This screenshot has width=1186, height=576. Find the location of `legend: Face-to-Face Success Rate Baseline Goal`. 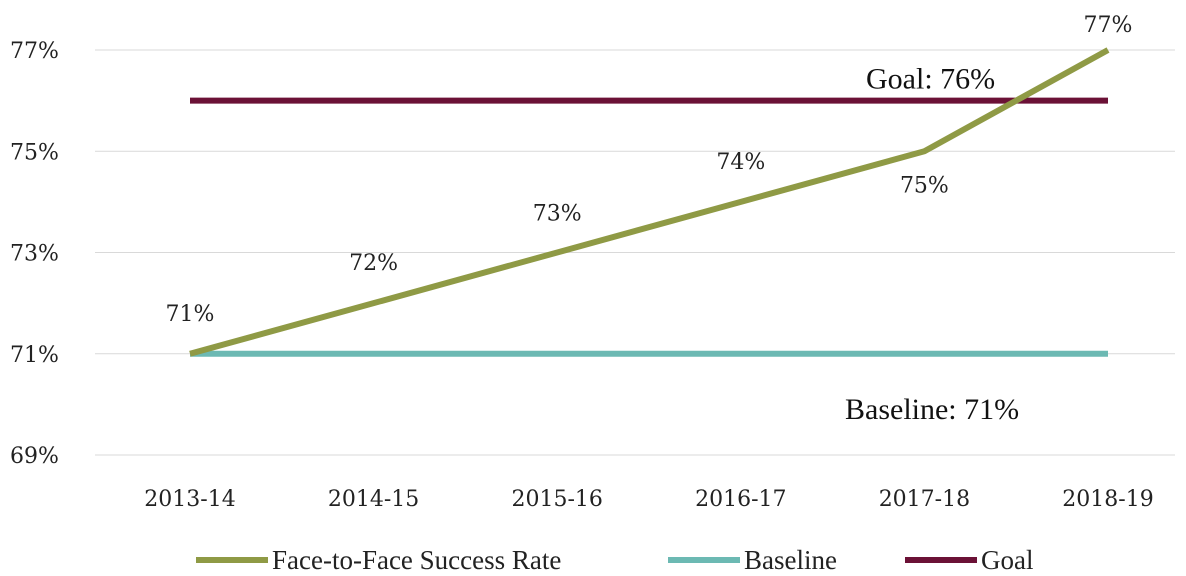

legend: Face-to-Face Success Rate Baseline Goal is located at coordinates (614, 560).